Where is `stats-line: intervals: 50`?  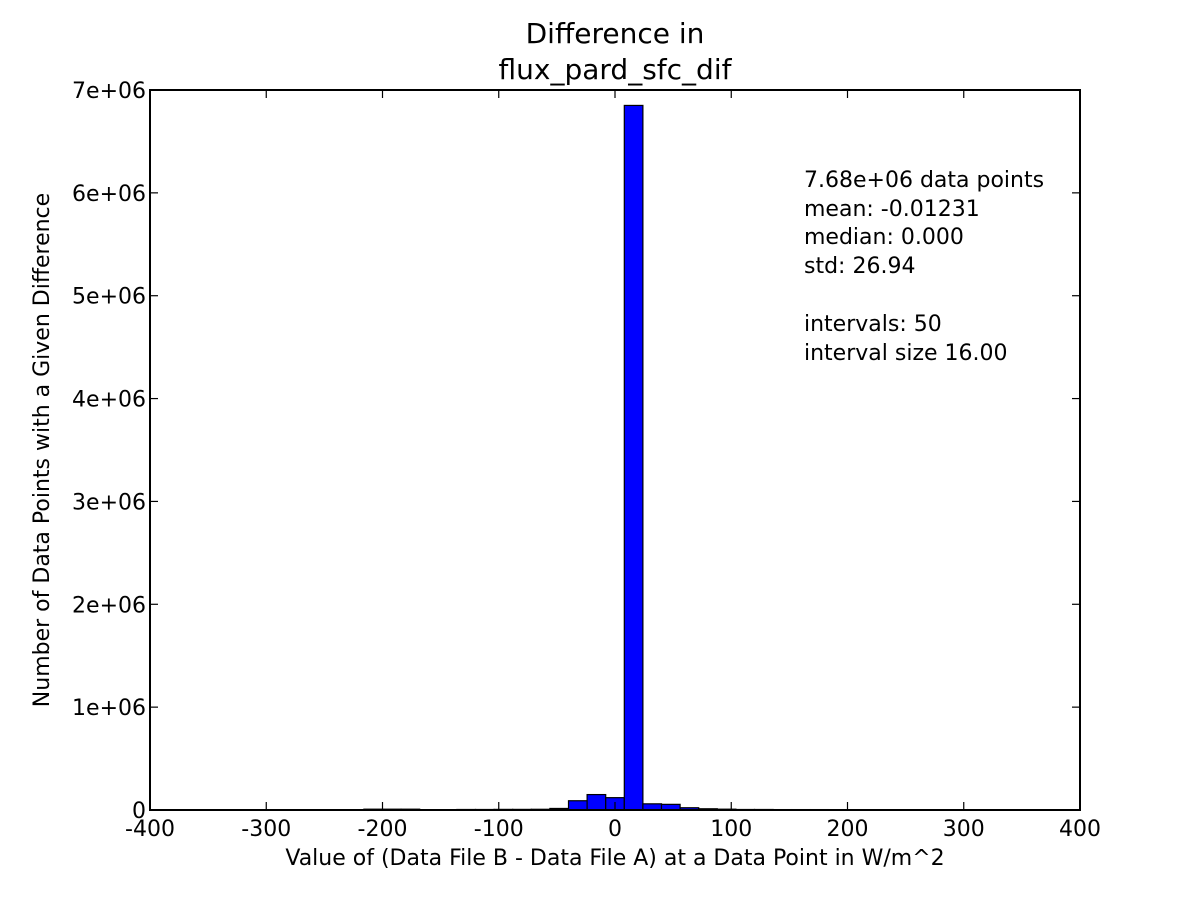 stats-line: intervals: 50 is located at coordinates (873, 324).